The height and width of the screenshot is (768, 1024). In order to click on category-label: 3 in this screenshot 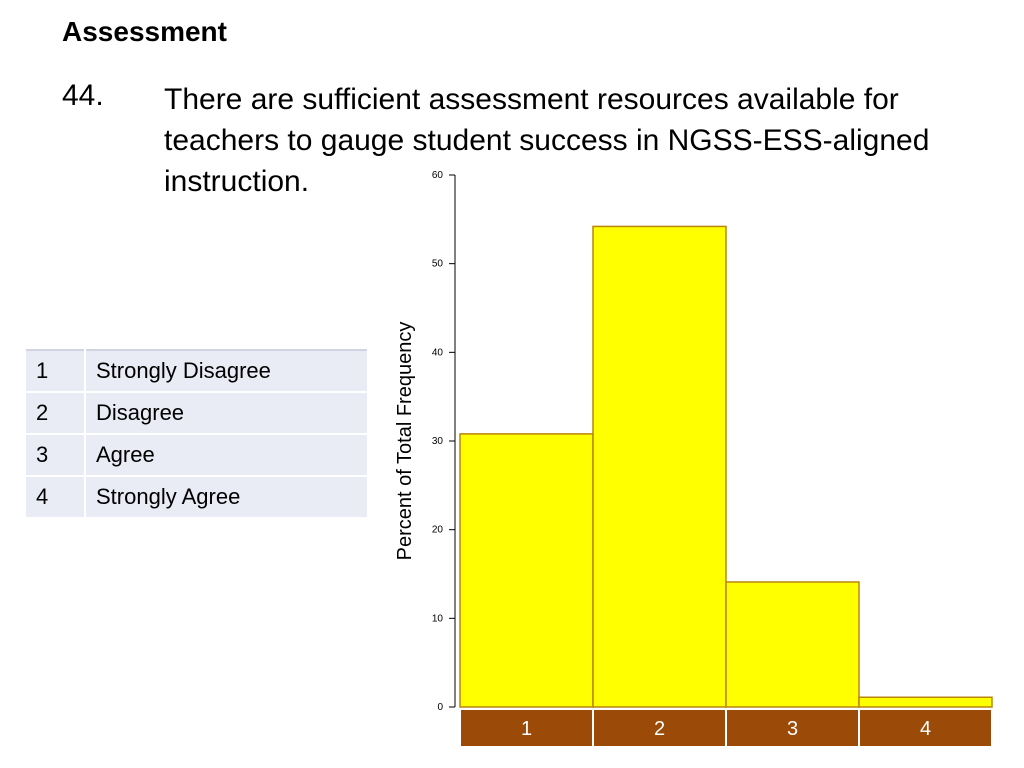, I will do `click(792, 729)`.